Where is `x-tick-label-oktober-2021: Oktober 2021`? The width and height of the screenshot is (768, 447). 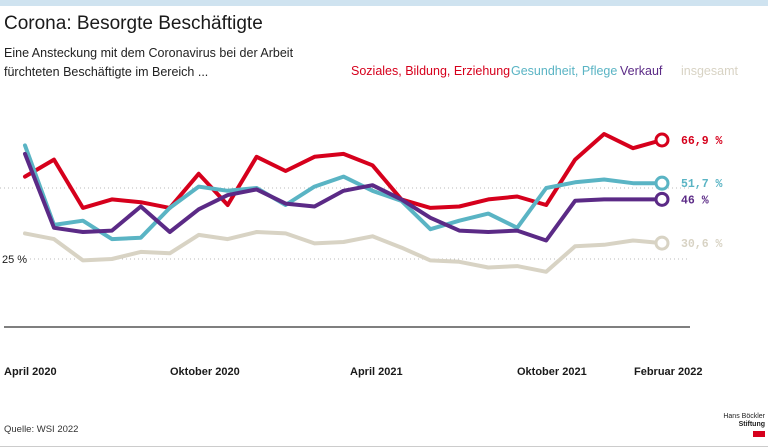
x-tick-label-oktober-2021: Oktober 2021 is located at coordinates (552, 372).